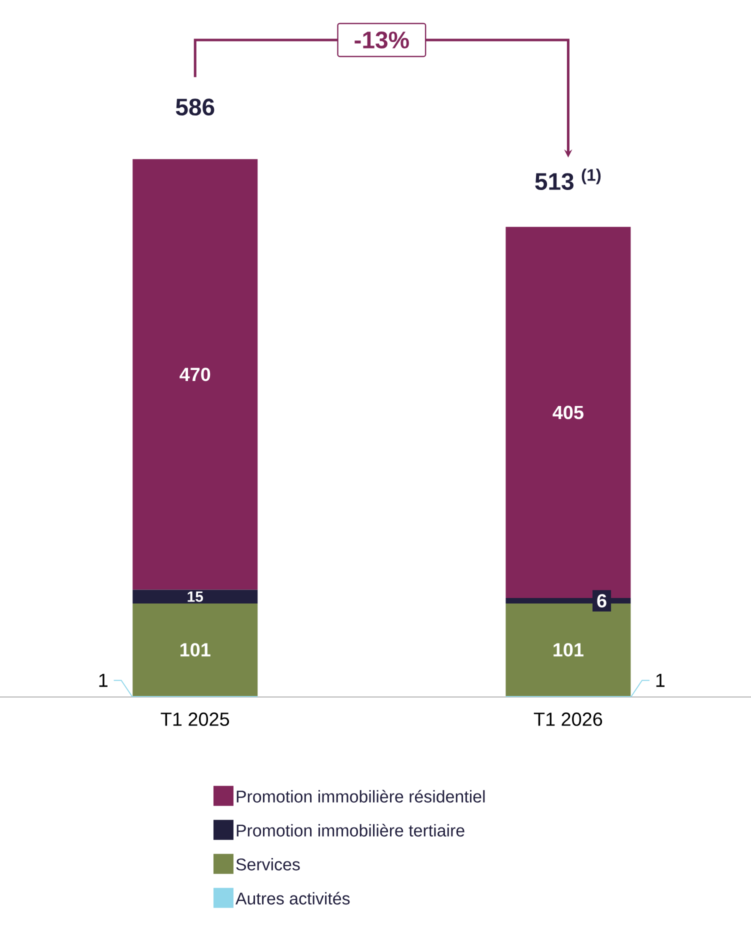  Describe the element at coordinates (268, 864) in the screenshot. I see `legend-label: Services` at that location.